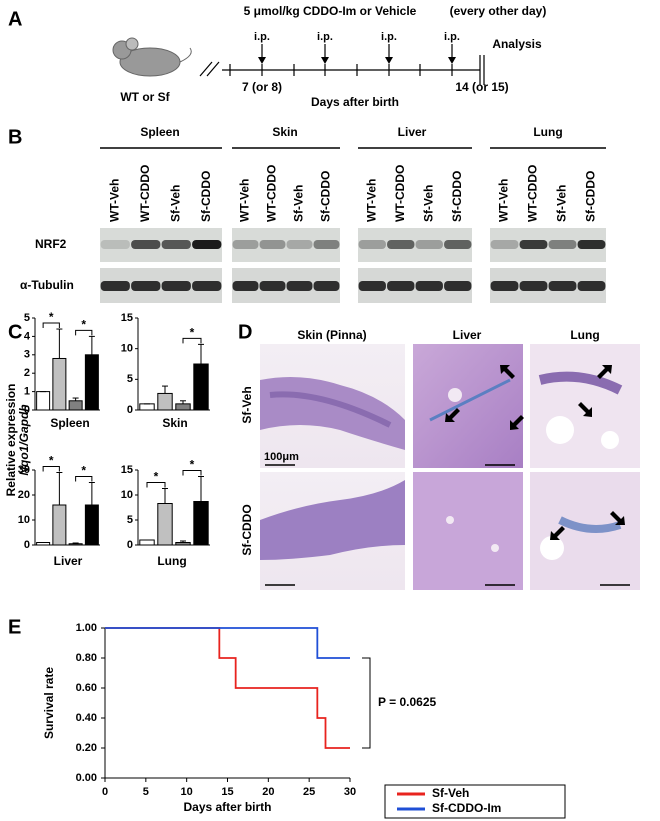  What do you see at coordinates (68, 561) in the screenshot?
I see `chart-title: Liver` at bounding box center [68, 561].